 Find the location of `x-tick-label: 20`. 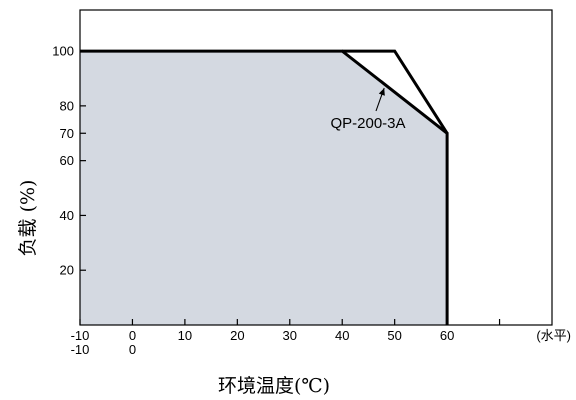

x-tick-label: 20 is located at coordinates (237, 335).